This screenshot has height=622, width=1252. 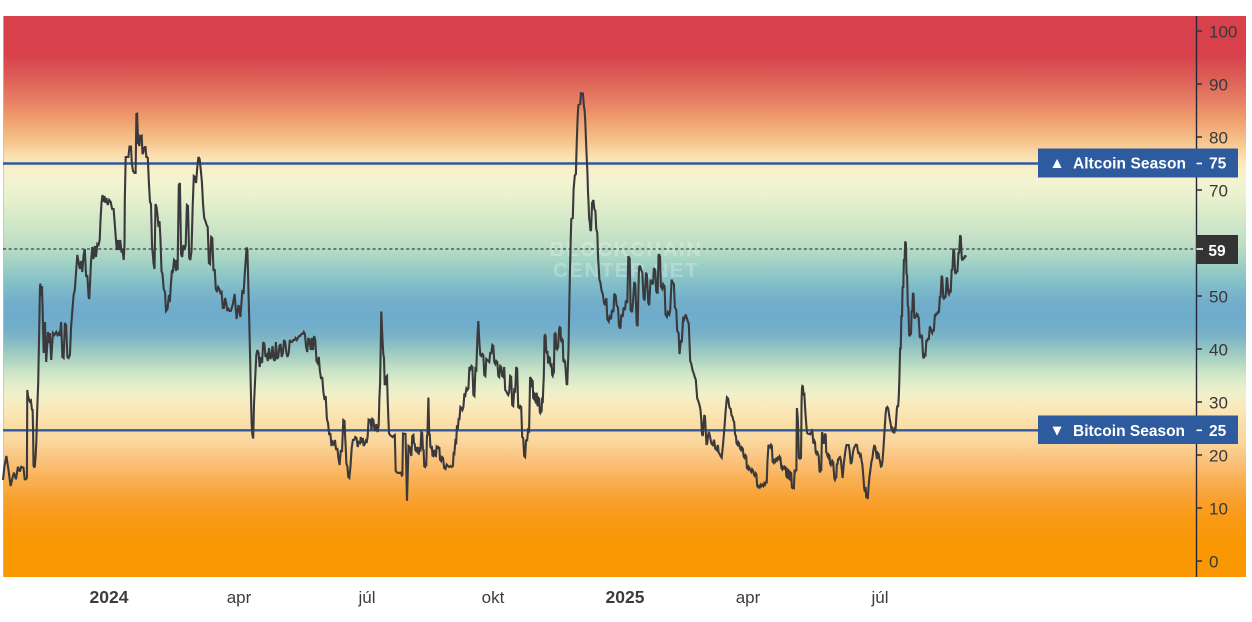 I want to click on svg-text: 20, so click(x=1218, y=456).